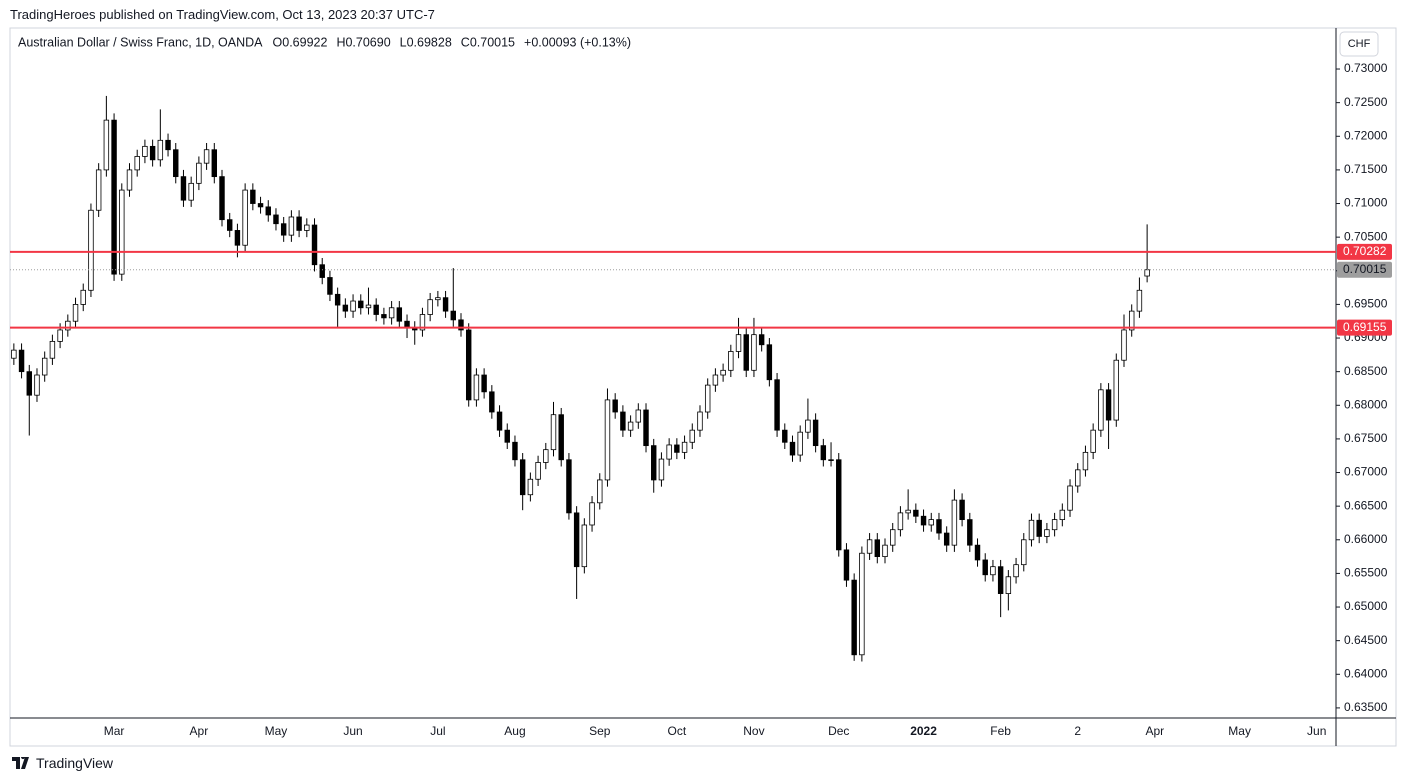 This screenshot has width=1407, height=781. Describe the element at coordinates (1366, 438) in the screenshot. I see `y-tick-label: 0.67500` at that location.